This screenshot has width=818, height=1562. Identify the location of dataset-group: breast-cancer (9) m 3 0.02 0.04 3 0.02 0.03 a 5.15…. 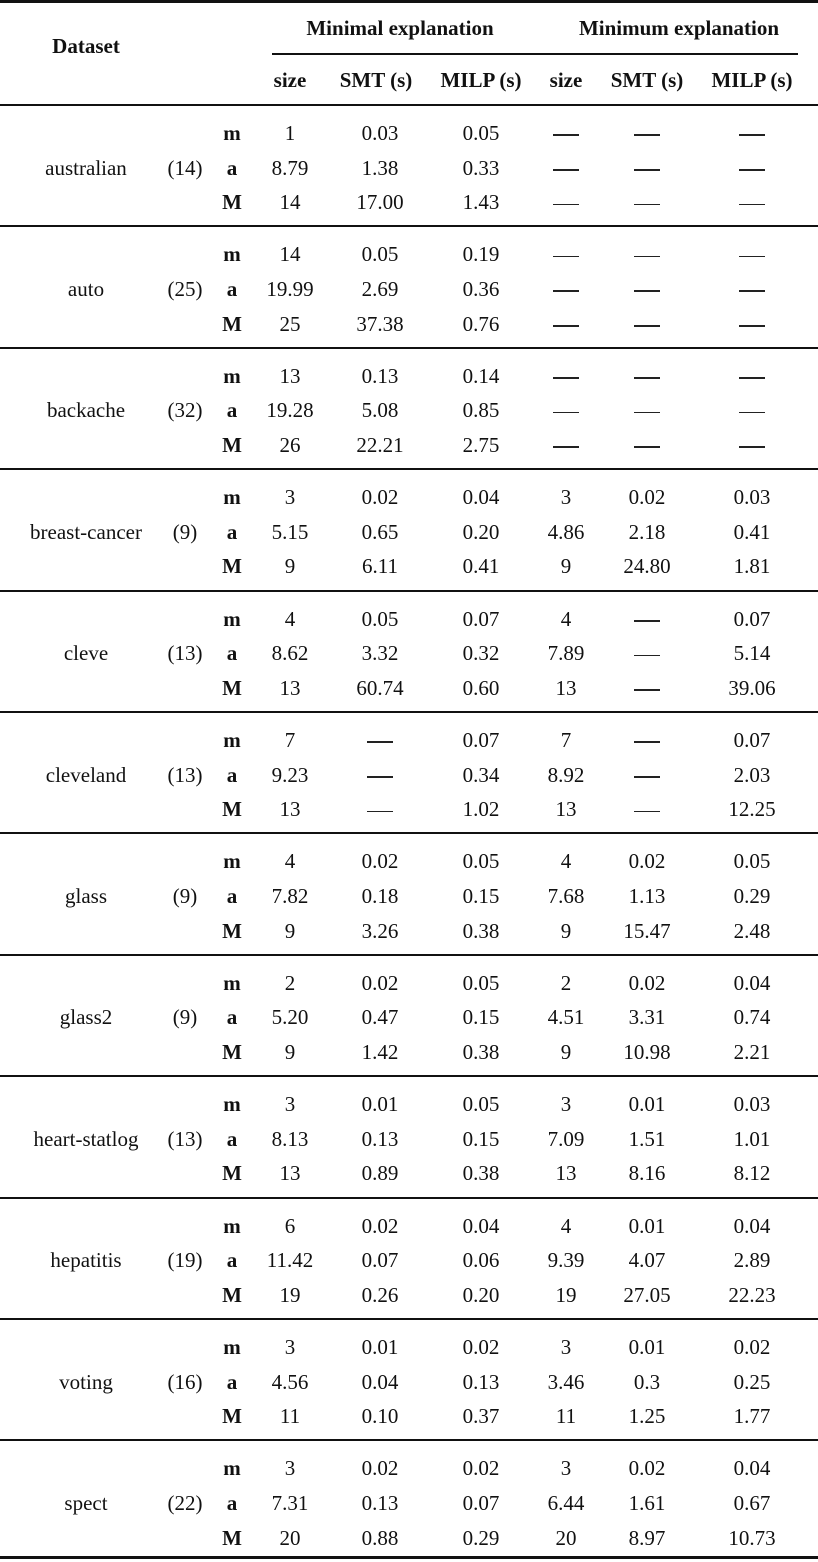
(409, 530).